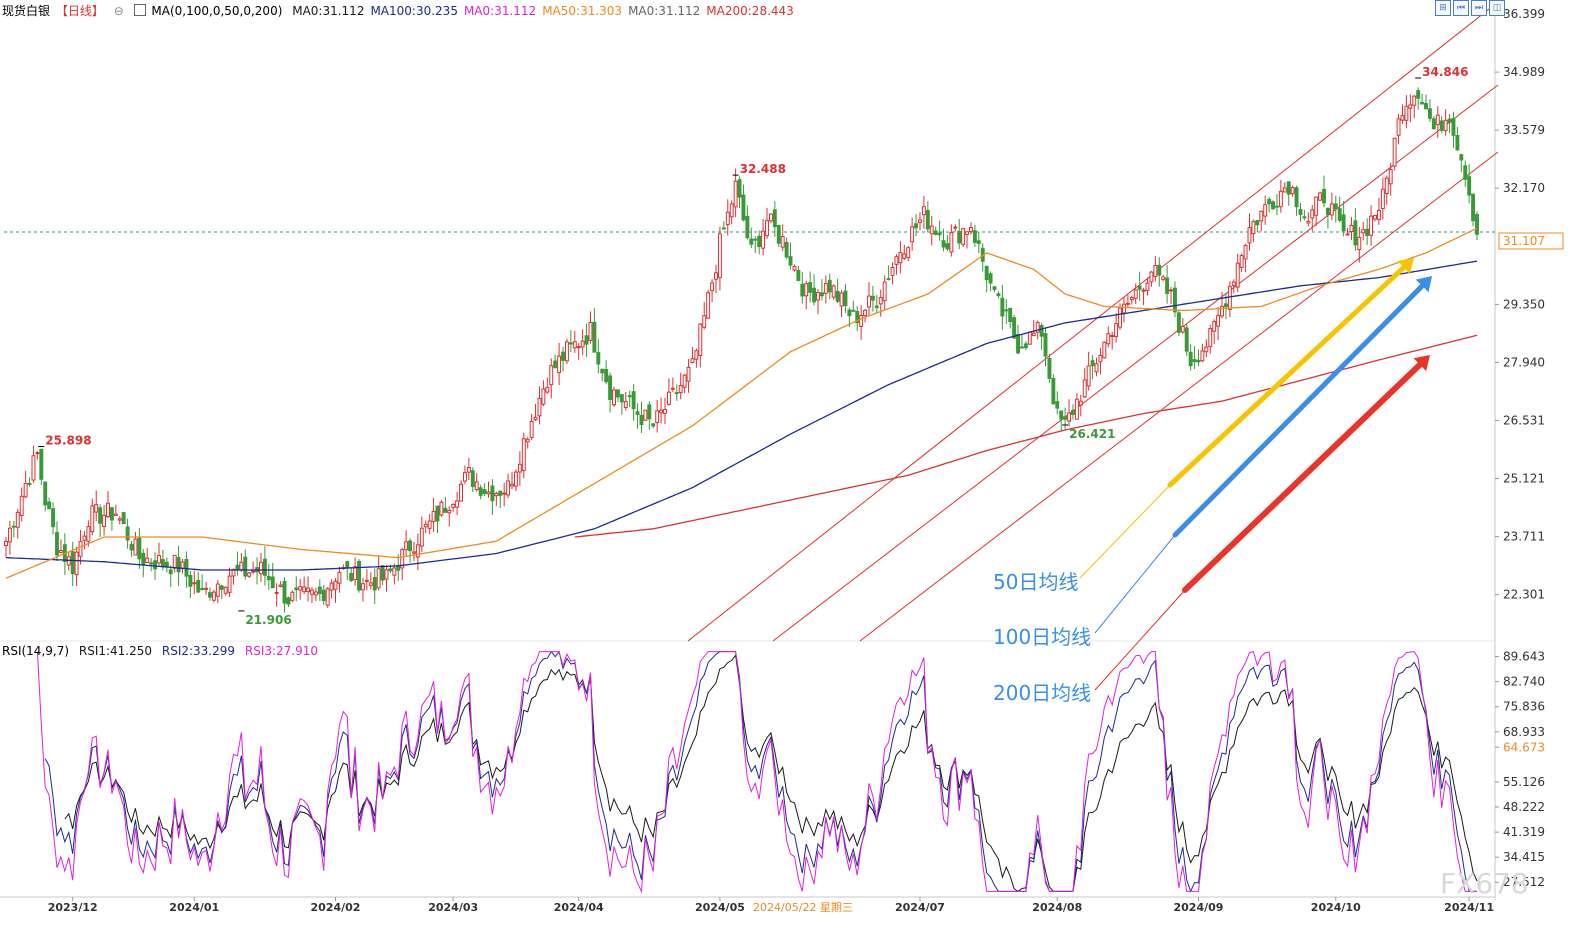  I want to click on bar-chart-icon, so click(139, 10).